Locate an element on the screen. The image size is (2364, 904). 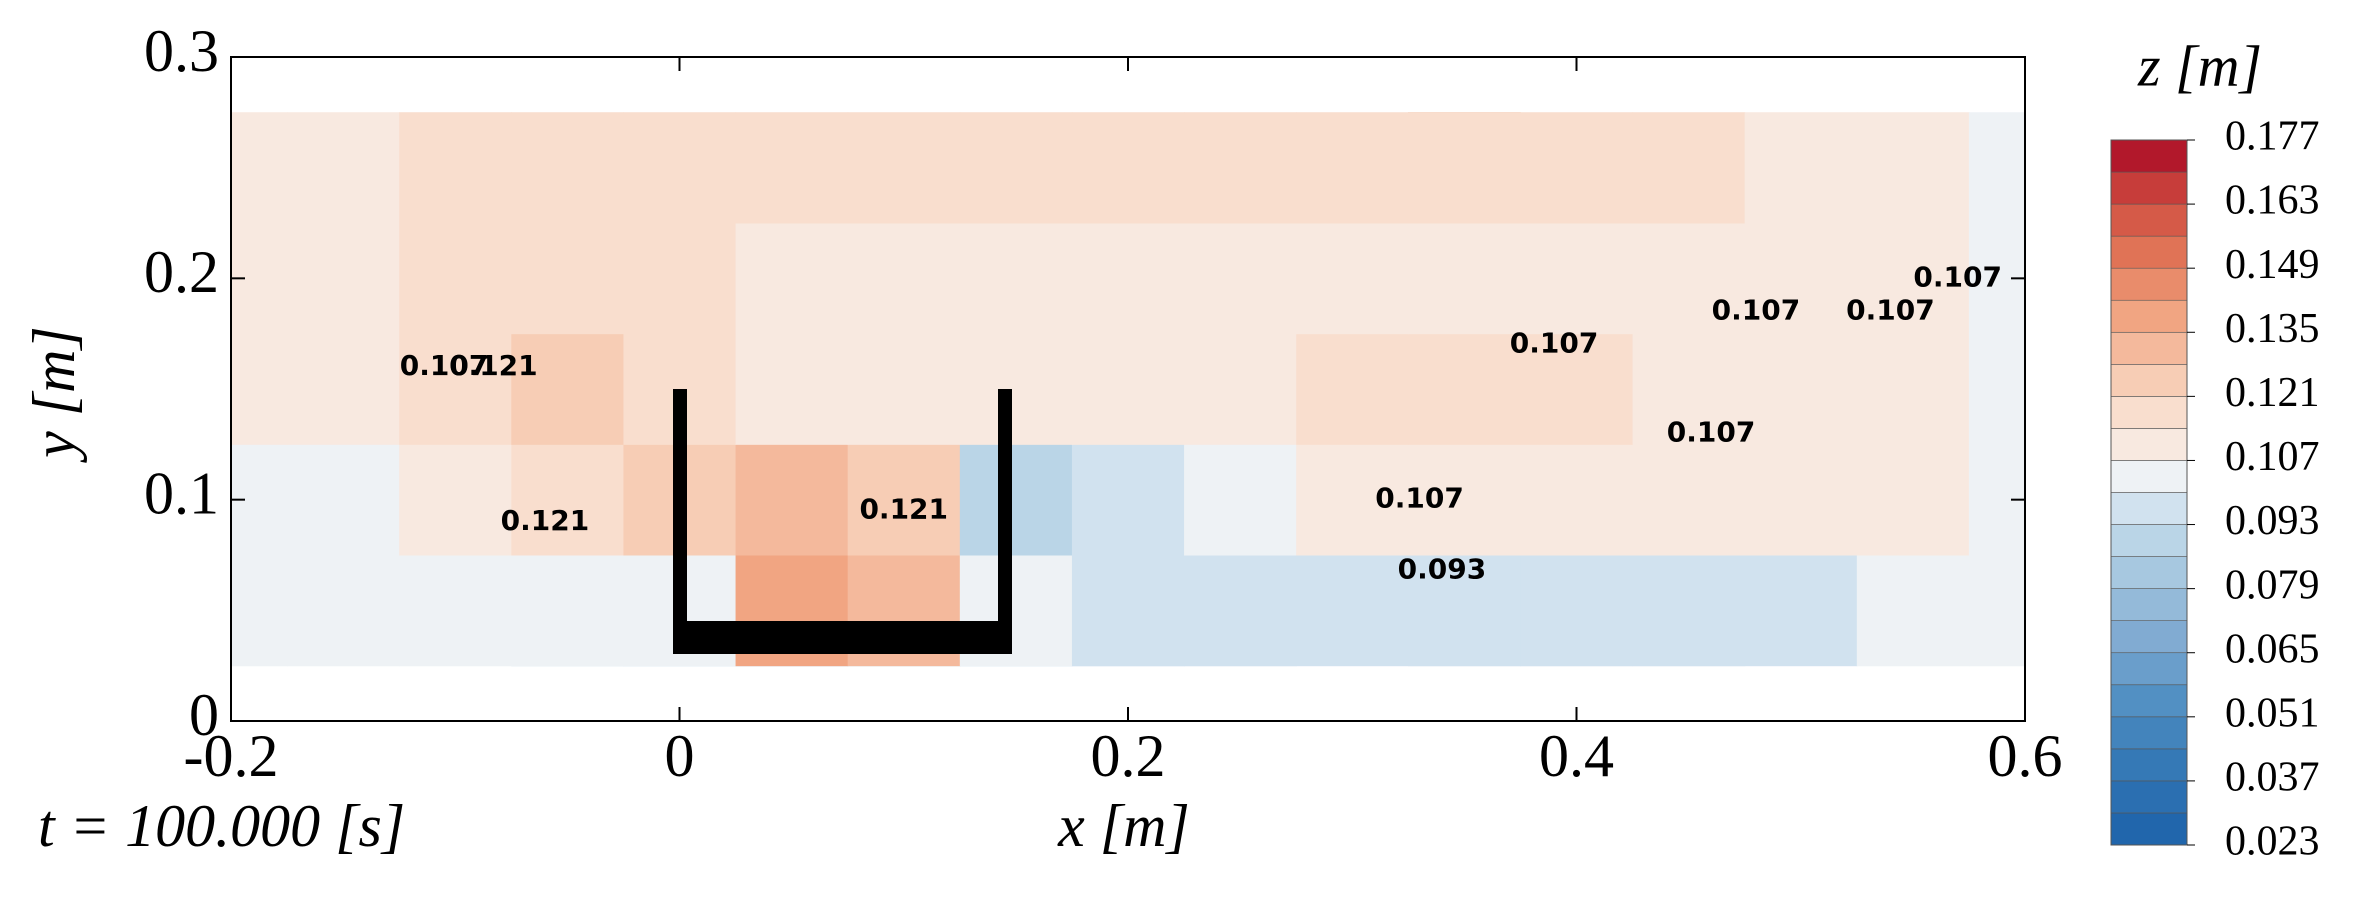
y-tick-label: 0.1 is located at coordinates (181, 493).